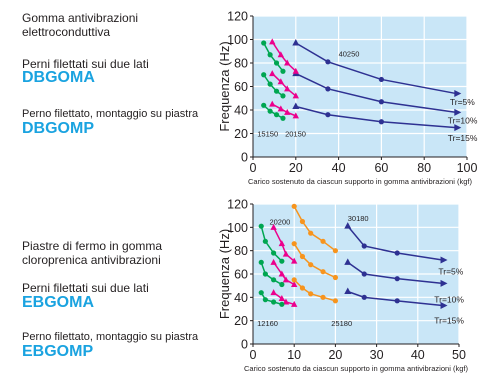  I want to click on annotation-label: 20200, so click(279, 222).